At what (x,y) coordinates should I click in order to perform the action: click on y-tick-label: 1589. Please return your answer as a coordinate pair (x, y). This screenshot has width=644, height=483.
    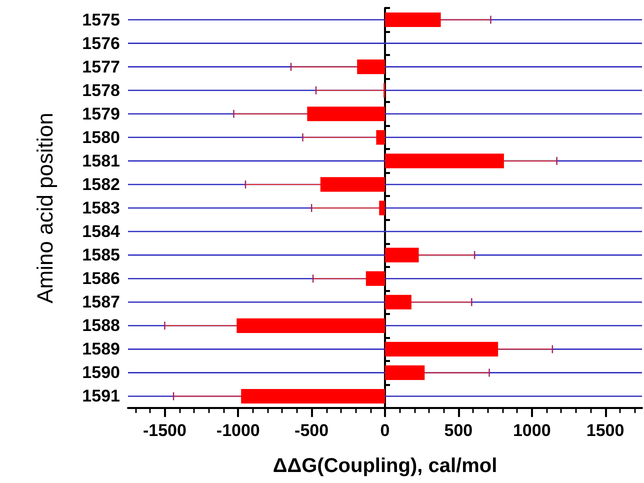
    Looking at the image, I should click on (101, 349).